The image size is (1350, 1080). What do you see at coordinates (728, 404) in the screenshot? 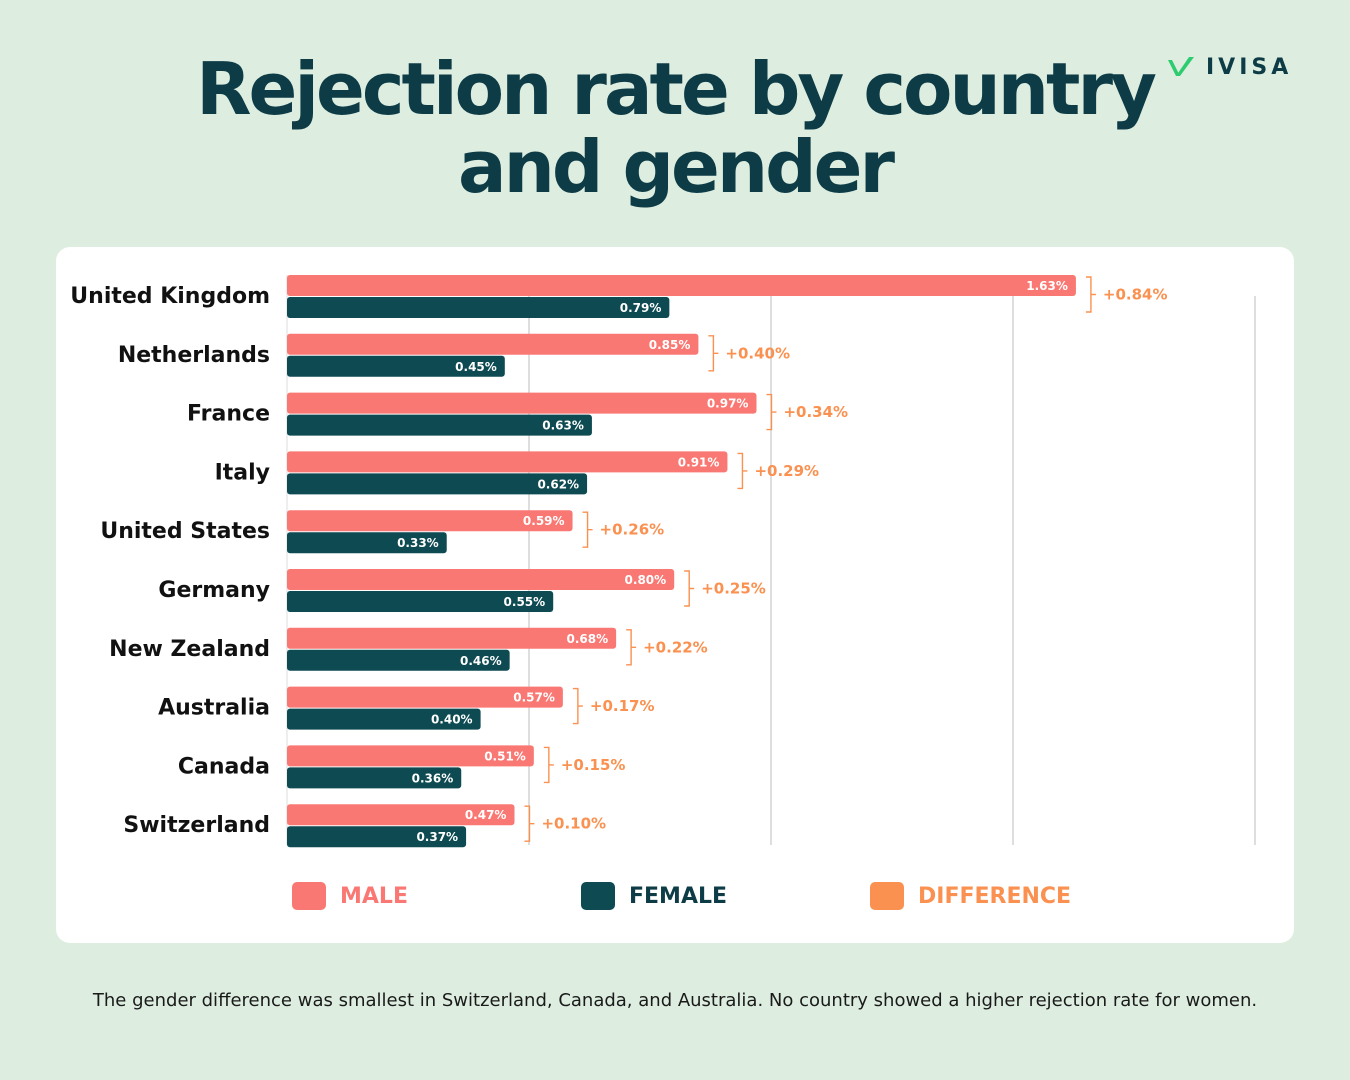
I see `data-label-male: 0.97%` at bounding box center [728, 404].